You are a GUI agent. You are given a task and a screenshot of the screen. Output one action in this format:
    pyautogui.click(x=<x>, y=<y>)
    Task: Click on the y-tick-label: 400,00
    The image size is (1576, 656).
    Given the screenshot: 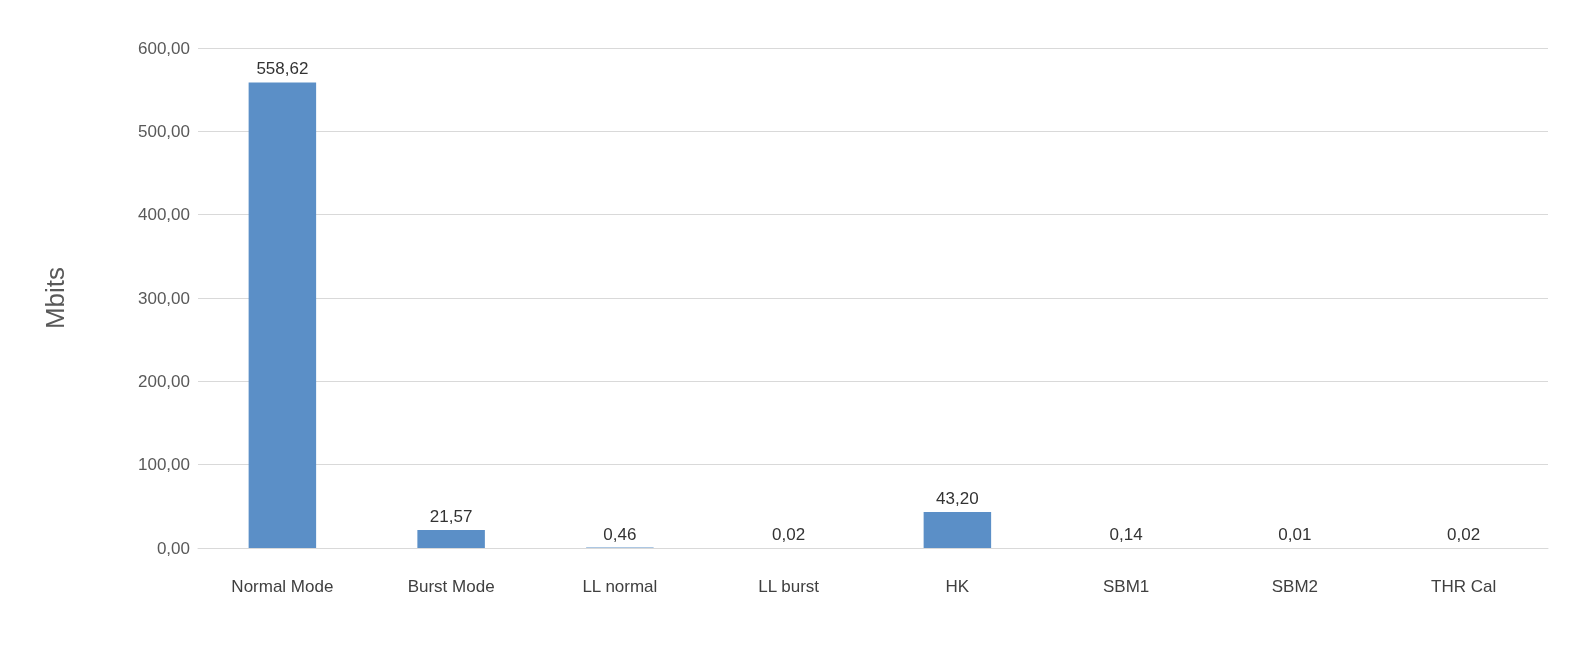 What is the action you would take?
    pyautogui.click(x=164, y=215)
    